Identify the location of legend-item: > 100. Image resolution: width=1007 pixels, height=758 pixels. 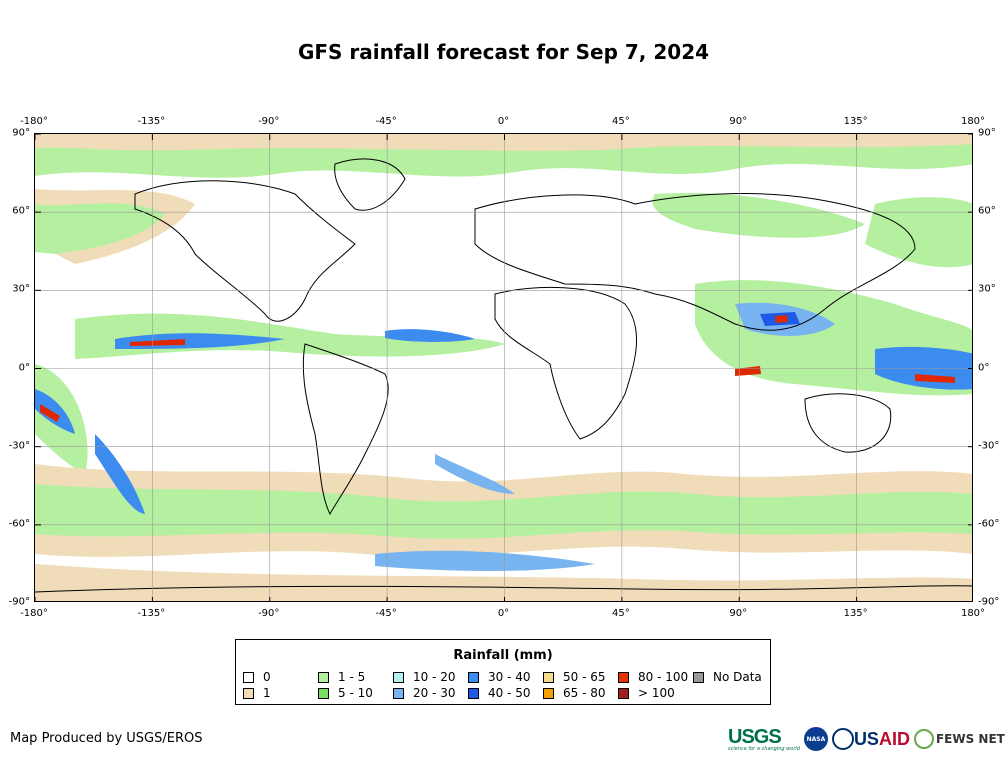
(646, 693).